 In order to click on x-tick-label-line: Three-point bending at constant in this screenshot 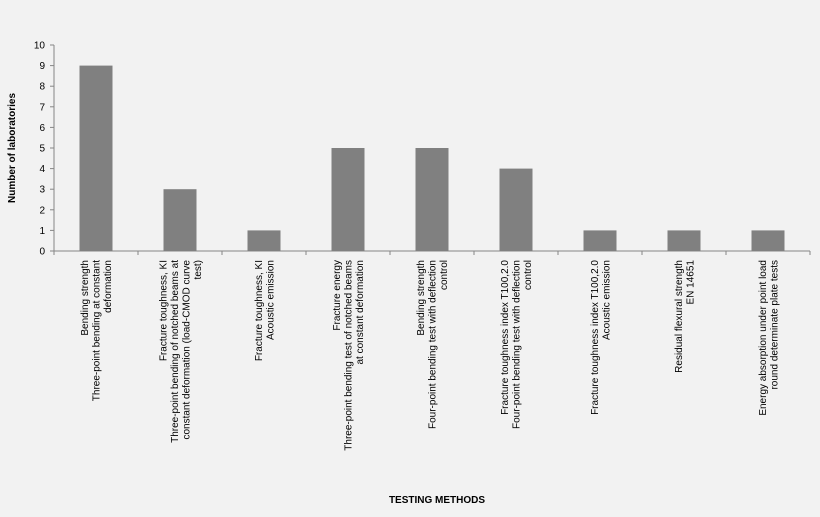, I will do `click(97, 330)`.